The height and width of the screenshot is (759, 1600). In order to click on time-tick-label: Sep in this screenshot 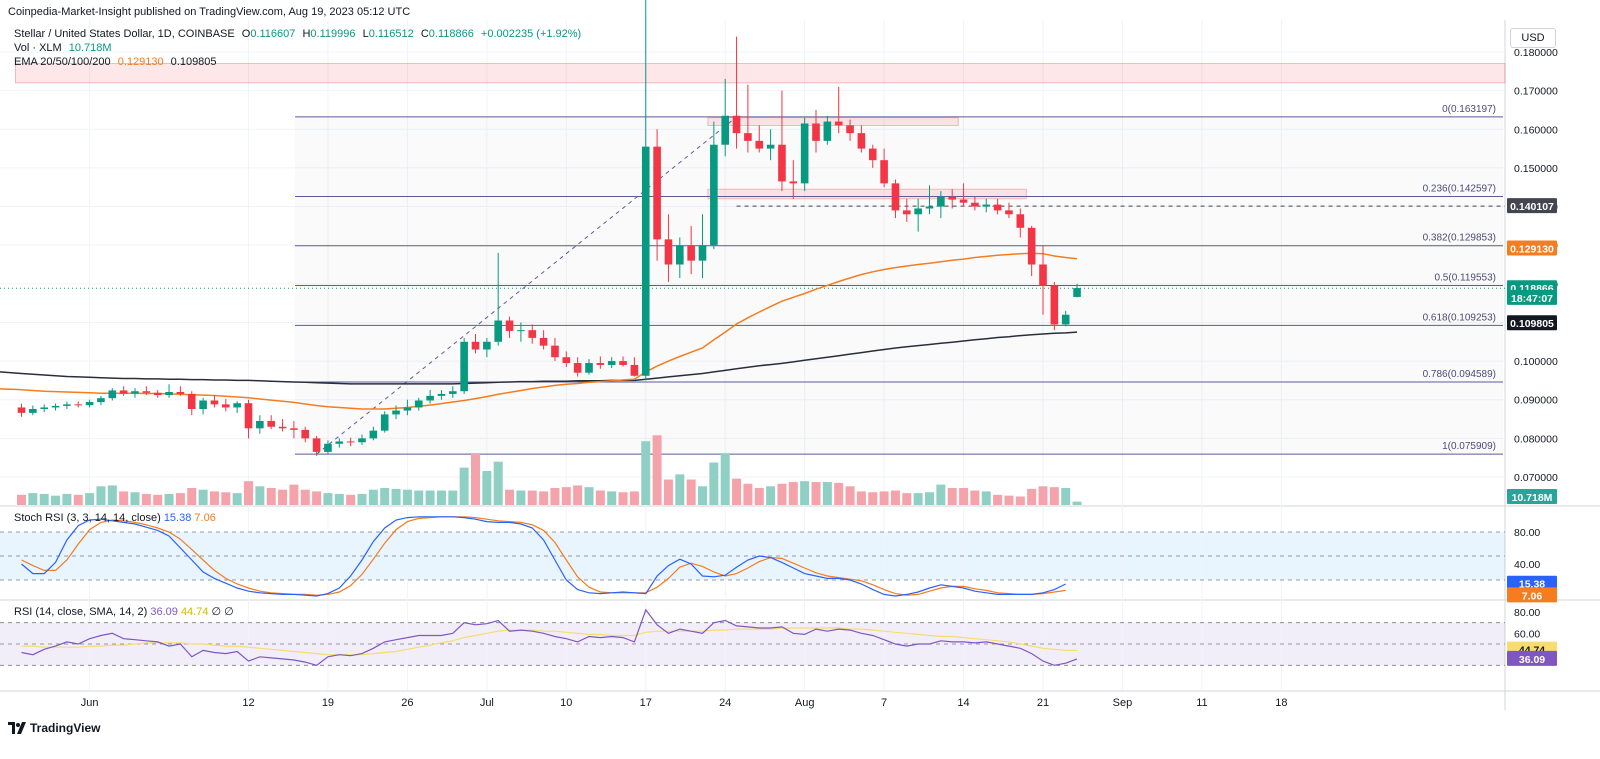, I will do `click(1123, 703)`.